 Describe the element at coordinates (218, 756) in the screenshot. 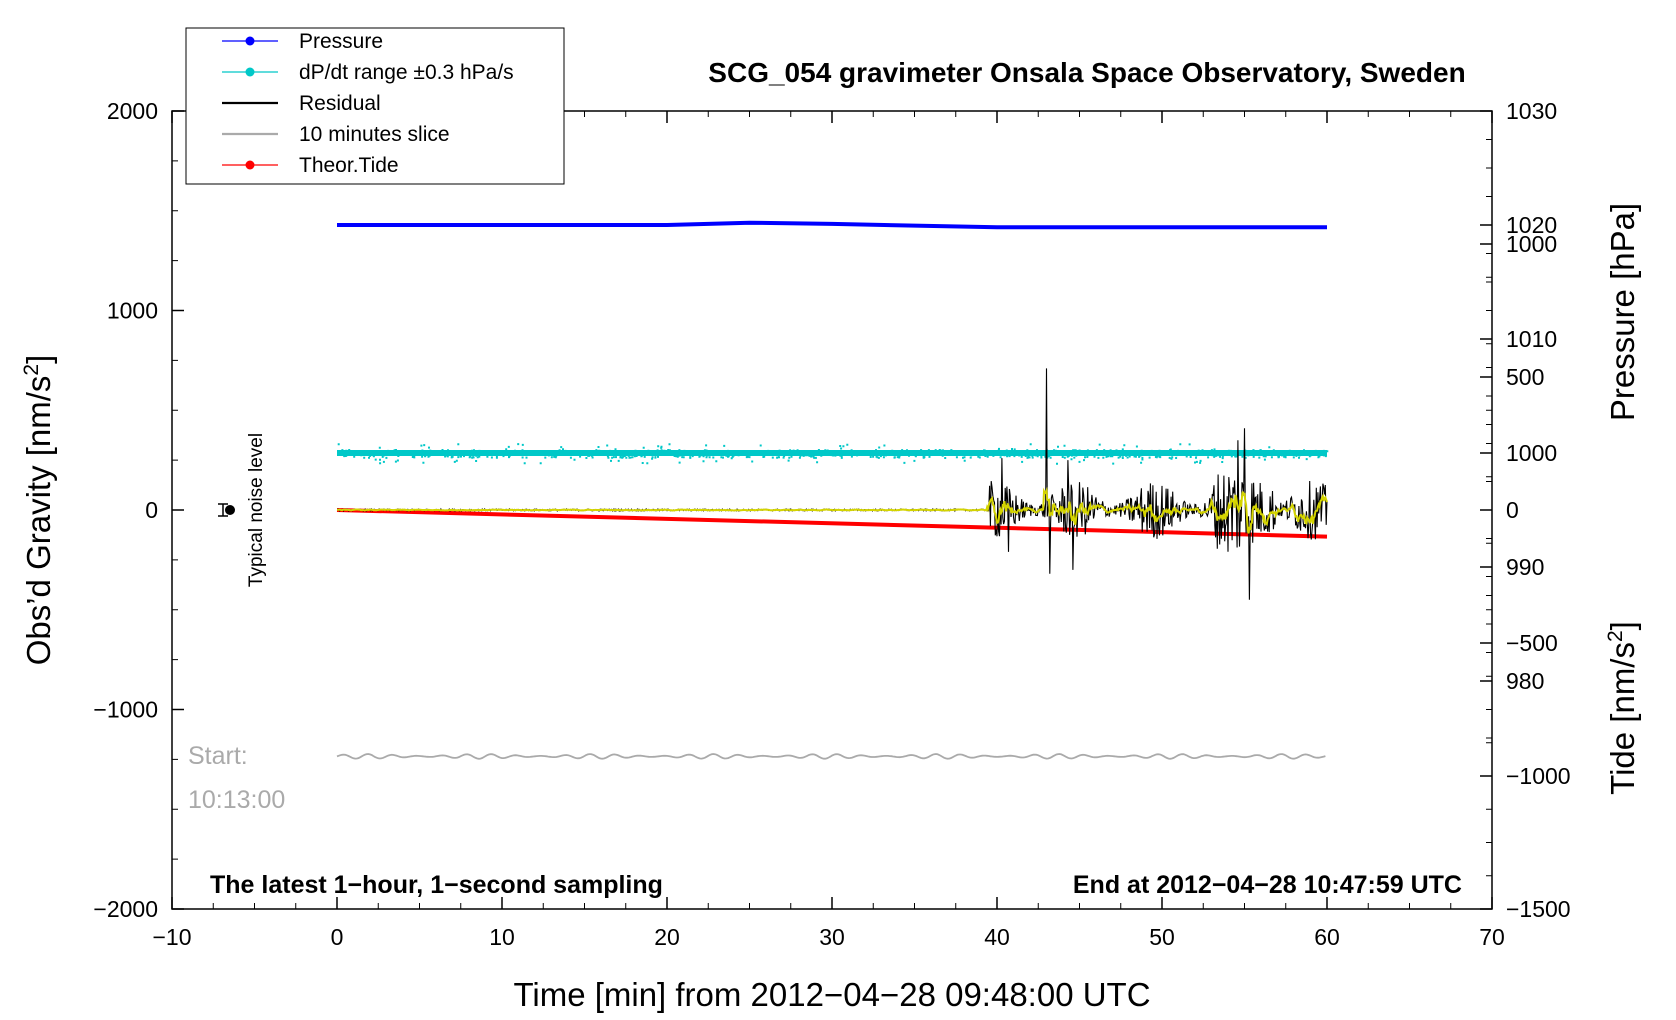

I see `start-label: Start:` at that location.